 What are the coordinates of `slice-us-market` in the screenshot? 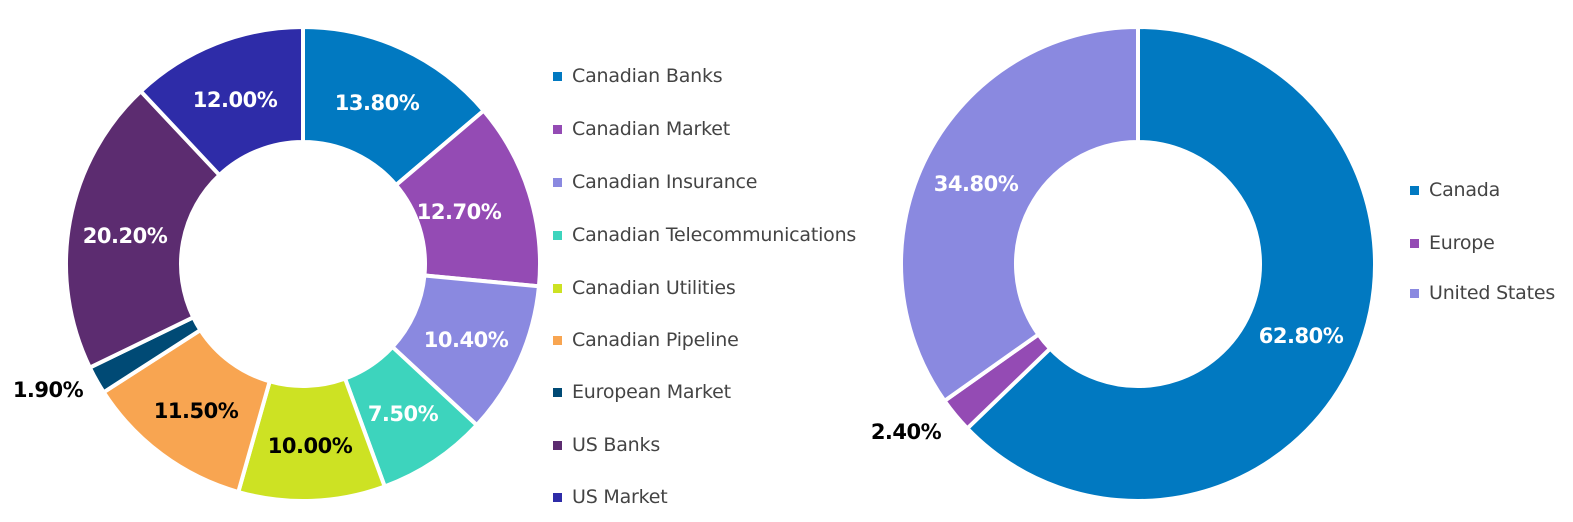 It's located at (221, 101).